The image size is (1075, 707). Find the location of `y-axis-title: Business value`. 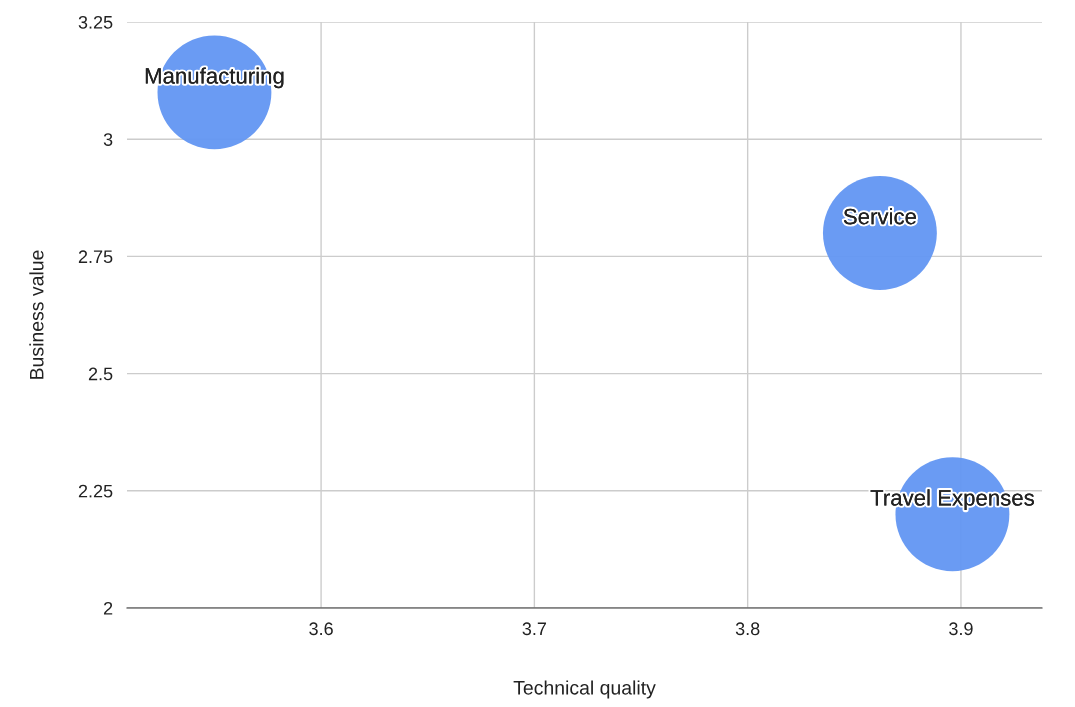

y-axis-title: Business value is located at coordinates (36, 314).